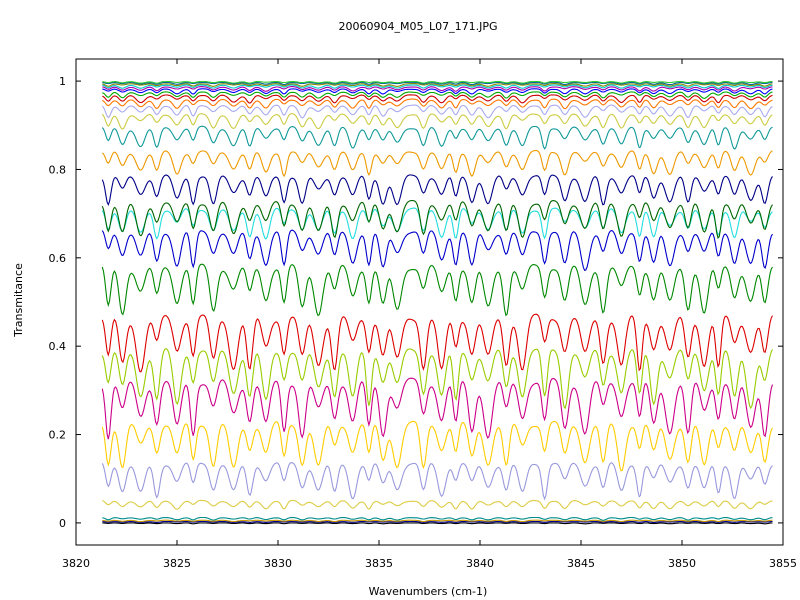 Image resolution: width=800 pixels, height=600 pixels. Describe the element at coordinates (428, 591) in the screenshot. I see `x-axis-label: Wavenumbers (cm-1)` at that location.